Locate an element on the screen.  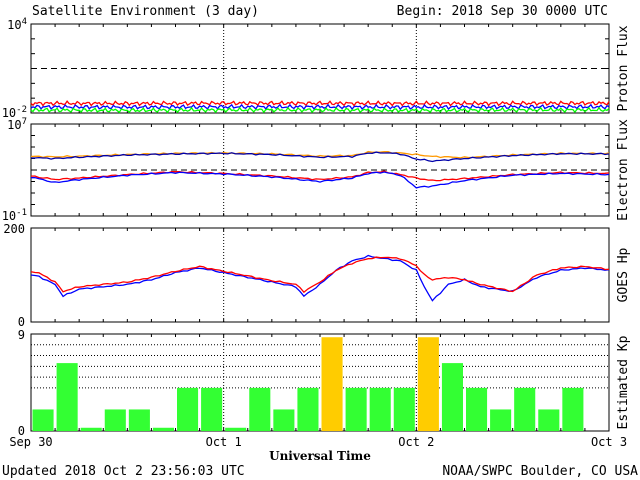
electron-series-orange is located at coordinates (320, 154).